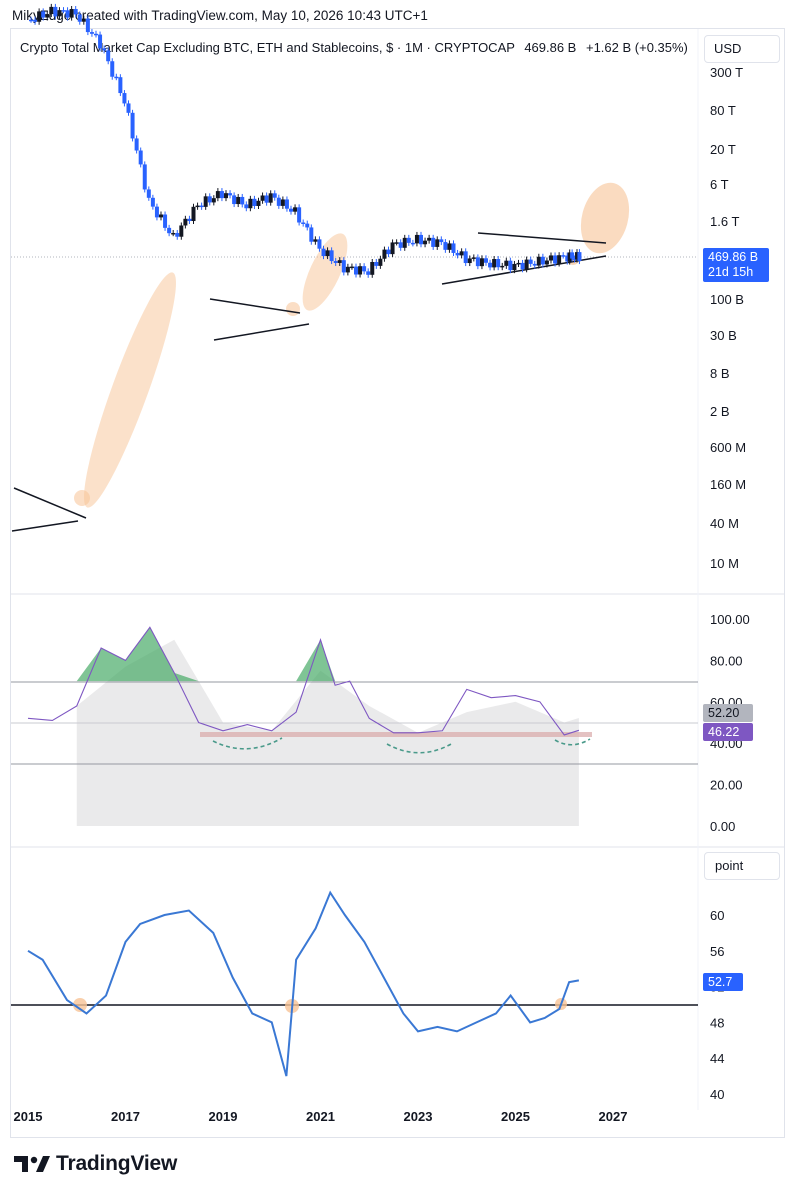 This screenshot has height=1200, width=797. What do you see at coordinates (396, 734) in the screenshot?
I see `rsi-support-zone` at bounding box center [396, 734].